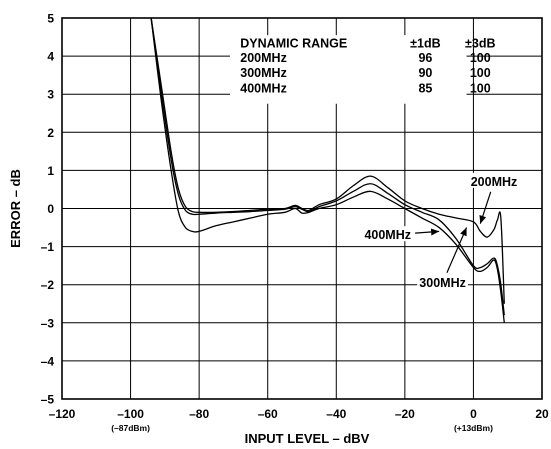 The image size is (551, 449). I want to click on x-tick-label: –120, so click(62, 414).